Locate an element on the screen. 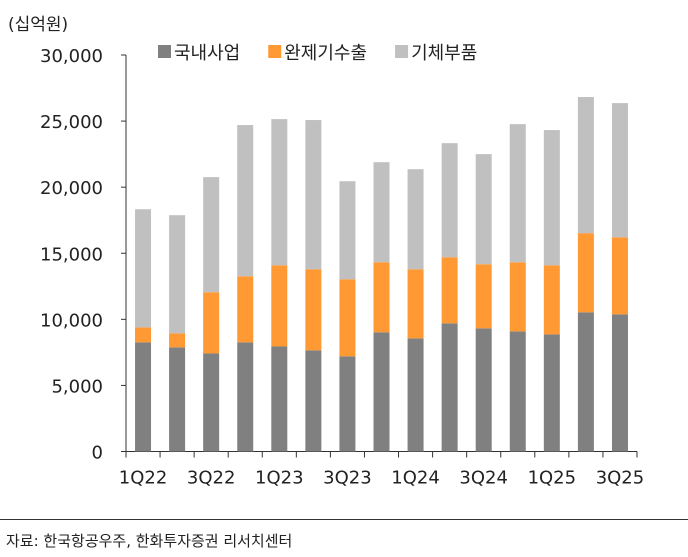 This screenshot has height=557, width=688. bar-4Q22-기체부품 is located at coordinates (245, 201).